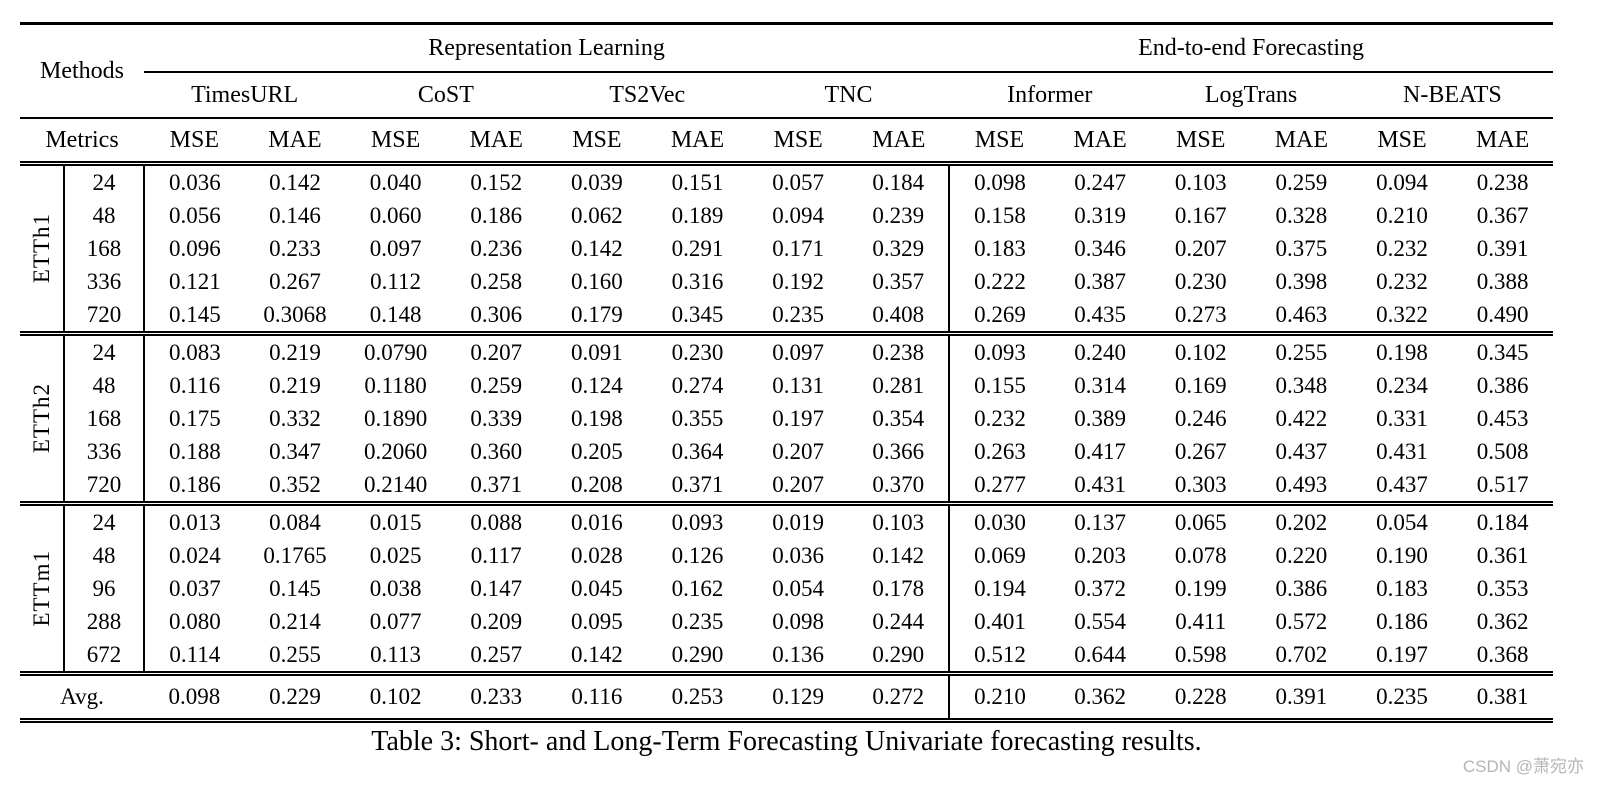 This screenshot has width=1602, height=799. Describe the element at coordinates (1402, 621) in the screenshot. I see `metric-value-cell: 0.186` at that location.